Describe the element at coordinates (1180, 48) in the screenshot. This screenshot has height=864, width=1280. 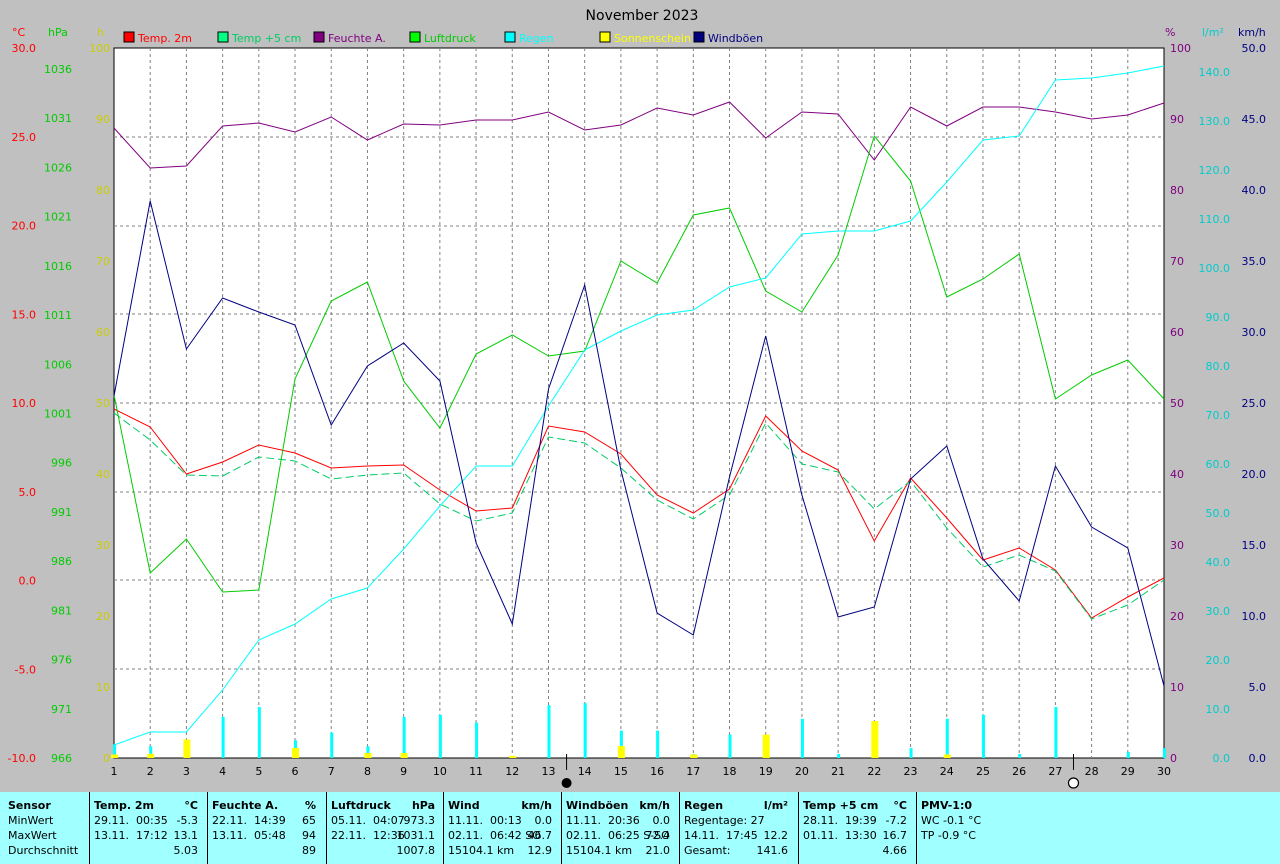
I see `humidity-tick-label: 100` at that location.